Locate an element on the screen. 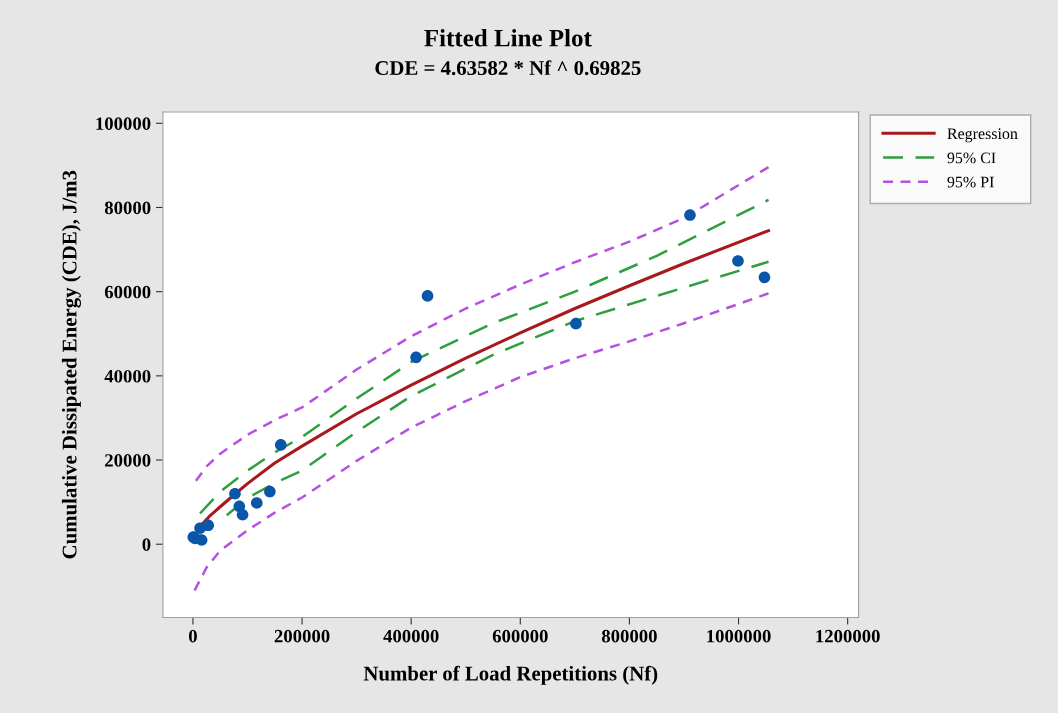 Image resolution: width=1058 pixels, height=713 pixels. legend-label: Regression is located at coordinates (982, 135).